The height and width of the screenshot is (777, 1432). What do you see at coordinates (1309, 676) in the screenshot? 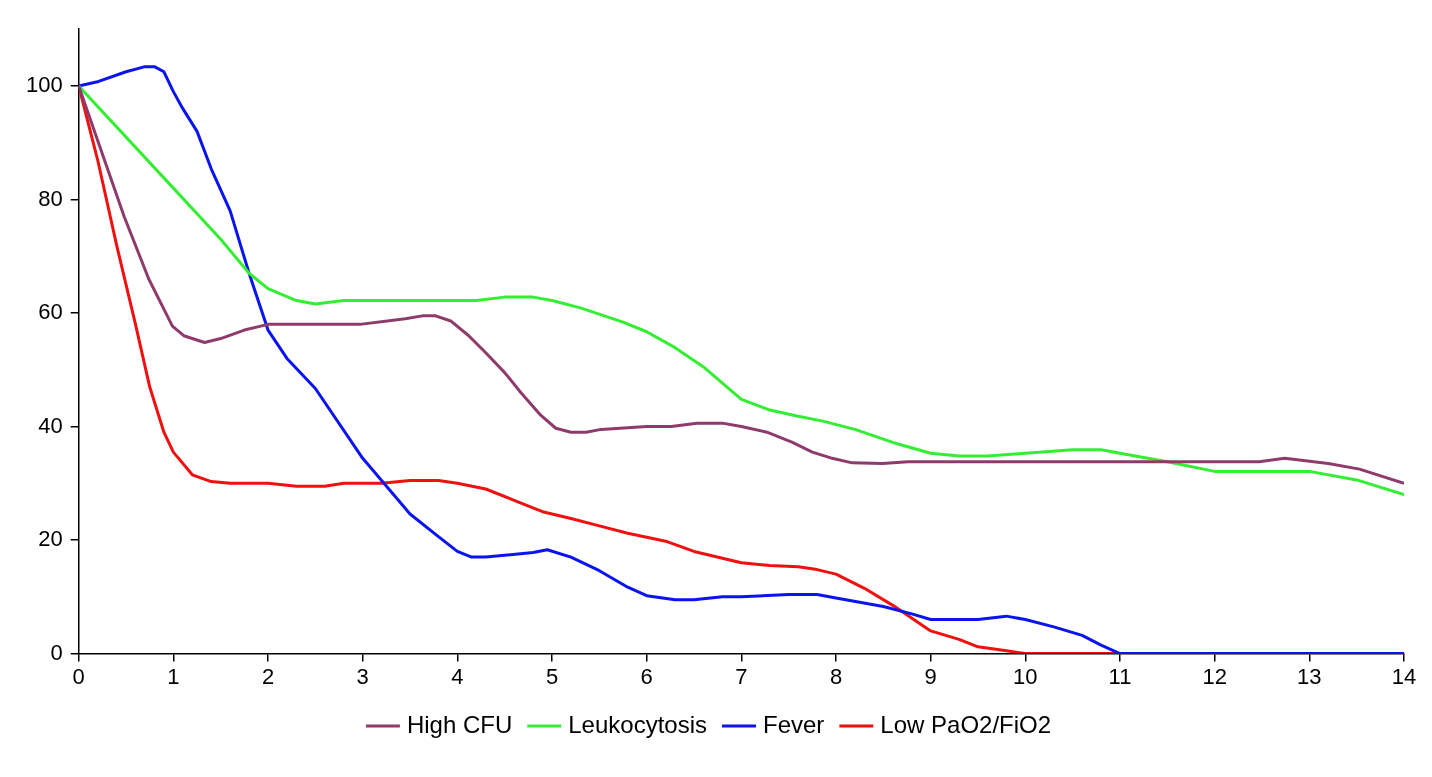
I see `x-tick-label: 13` at bounding box center [1309, 676].